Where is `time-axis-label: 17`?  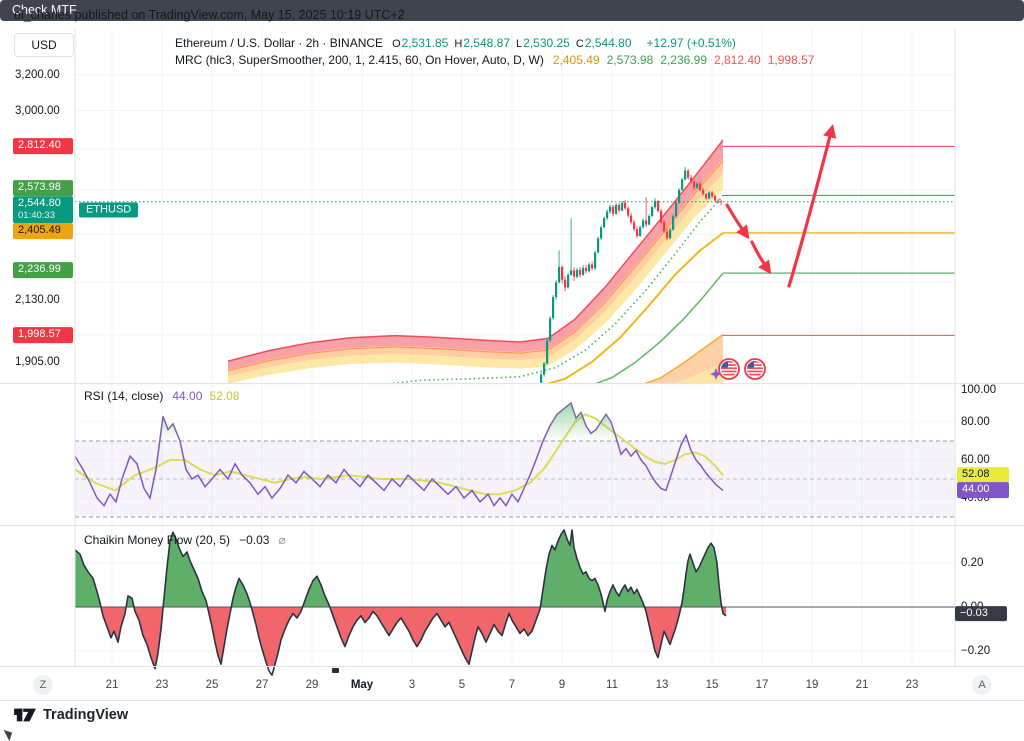
time-axis-label: 17 is located at coordinates (762, 685).